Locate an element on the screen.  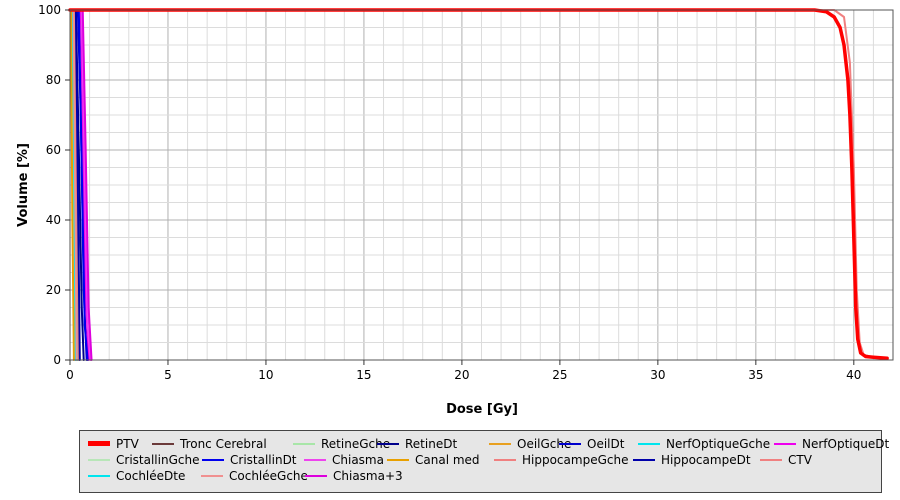
legend-item: Tronc Cerebral is located at coordinates (209, 443).